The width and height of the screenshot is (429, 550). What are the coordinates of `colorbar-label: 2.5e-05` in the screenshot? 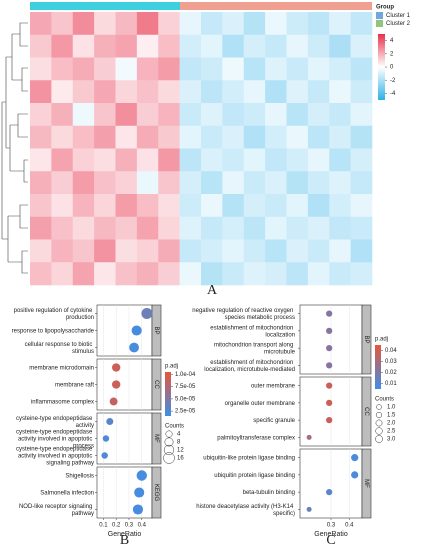 It's located at (185, 412).